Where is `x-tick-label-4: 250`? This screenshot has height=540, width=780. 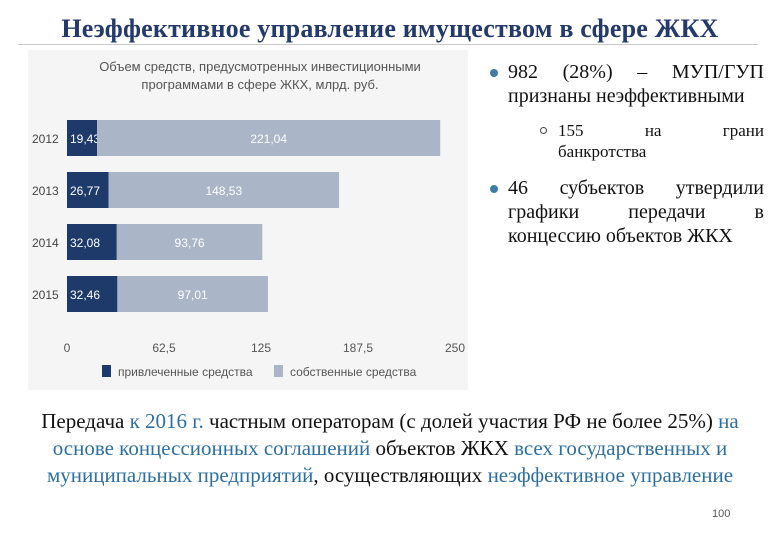 x-tick-label-4: 250 is located at coordinates (455, 348).